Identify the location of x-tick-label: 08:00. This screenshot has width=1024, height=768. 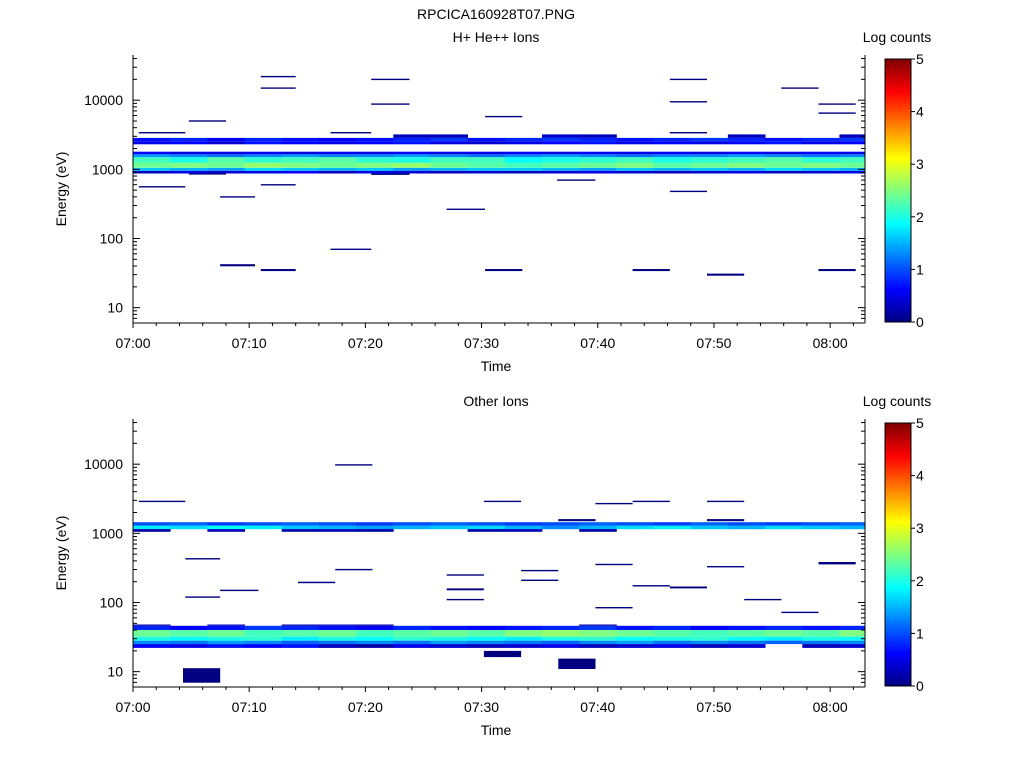
(830, 707).